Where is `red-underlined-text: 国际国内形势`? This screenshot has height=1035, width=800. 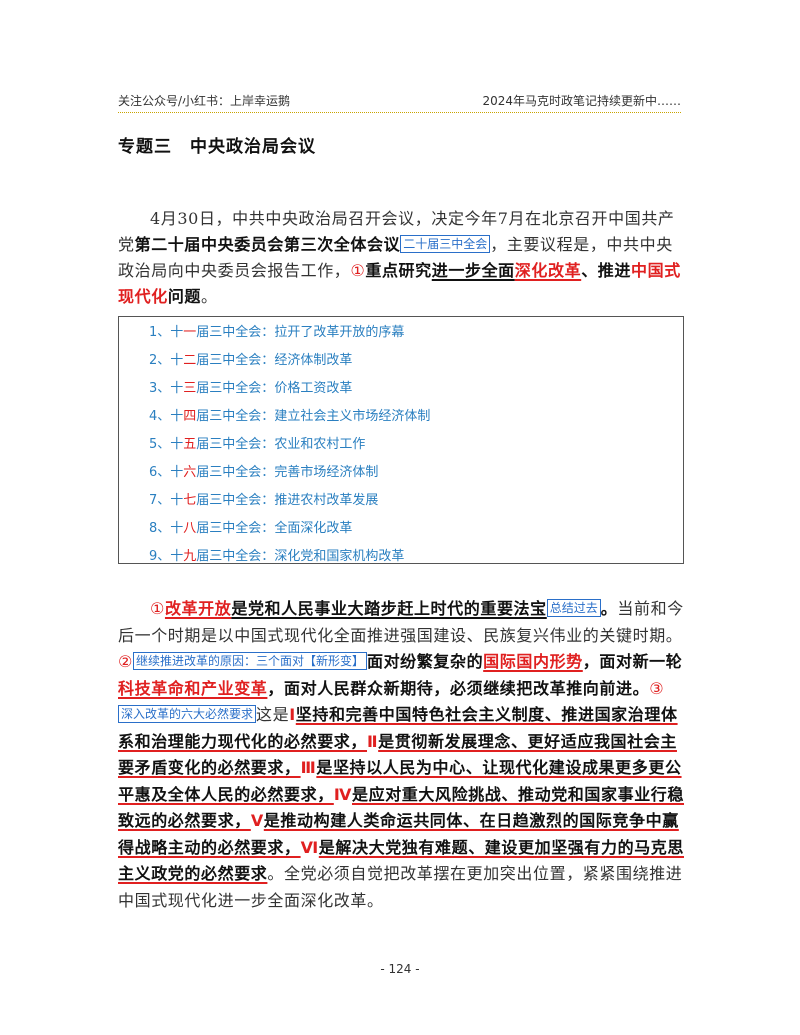
red-underlined-text: 国际国内形势 is located at coordinates (533, 661).